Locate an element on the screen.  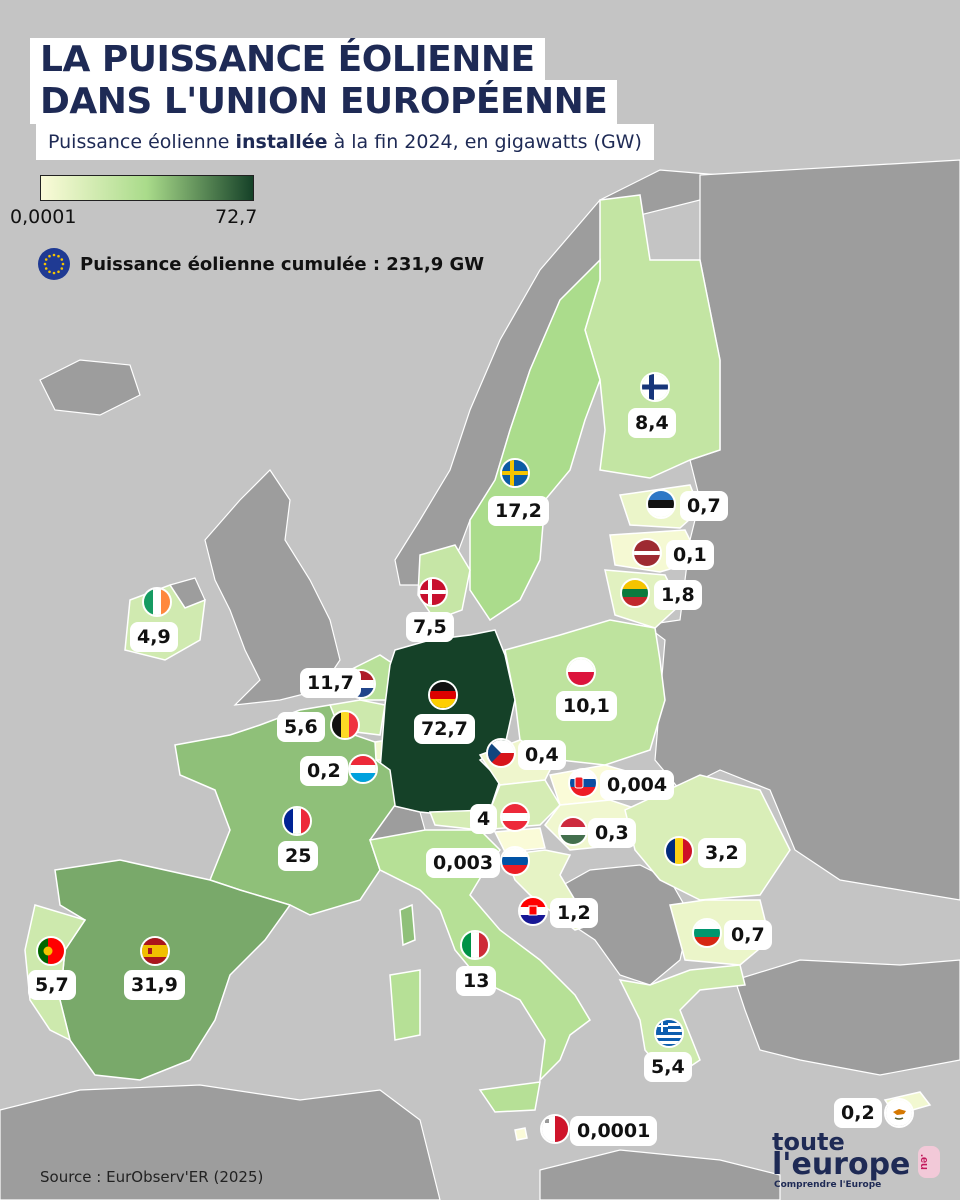
logo-line-1: toute is located at coordinates (808, 1142).